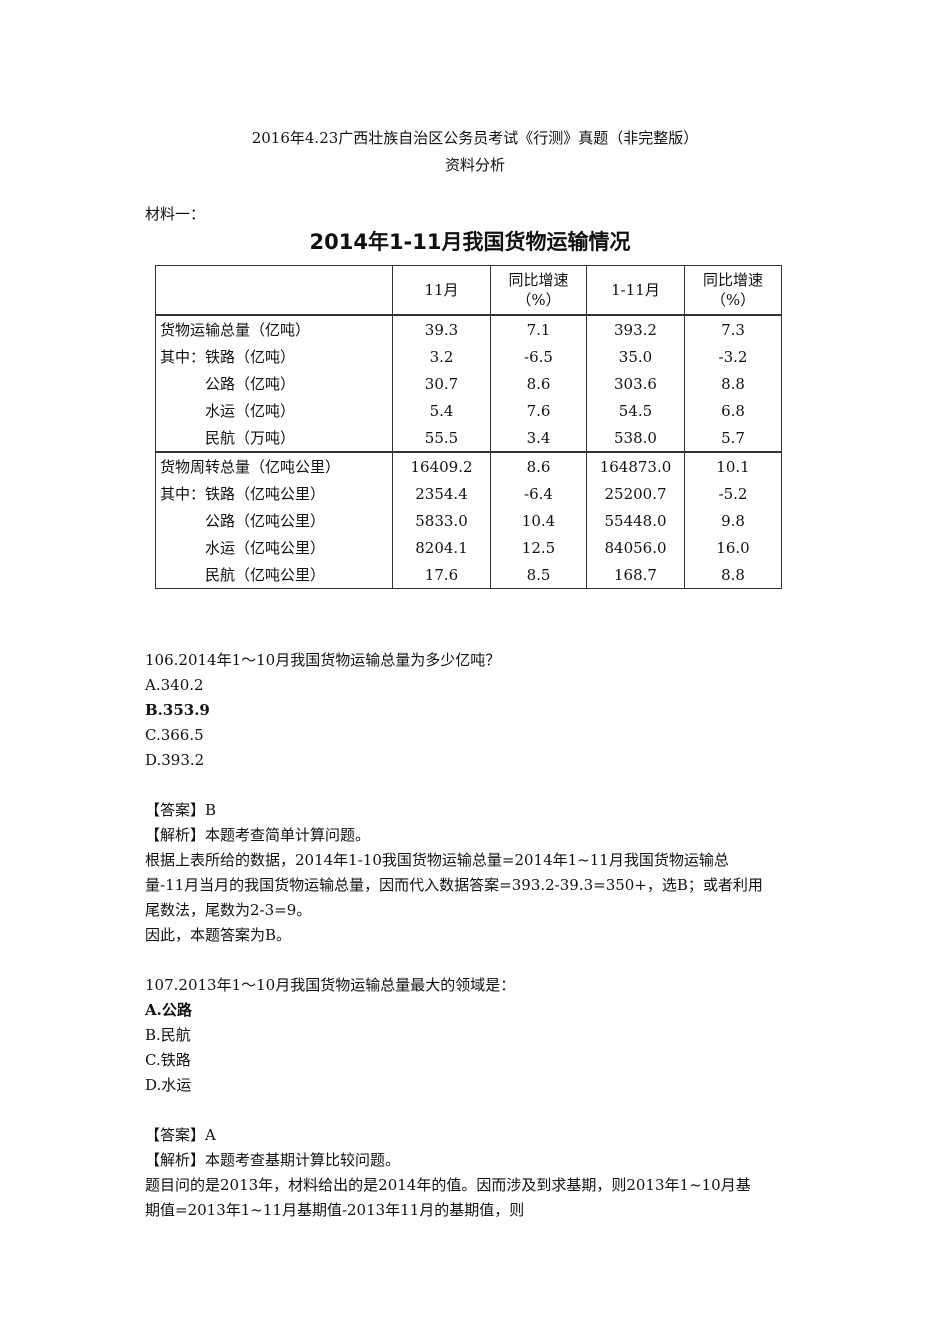  I want to click on value-cell: 6.8, so click(733, 410).